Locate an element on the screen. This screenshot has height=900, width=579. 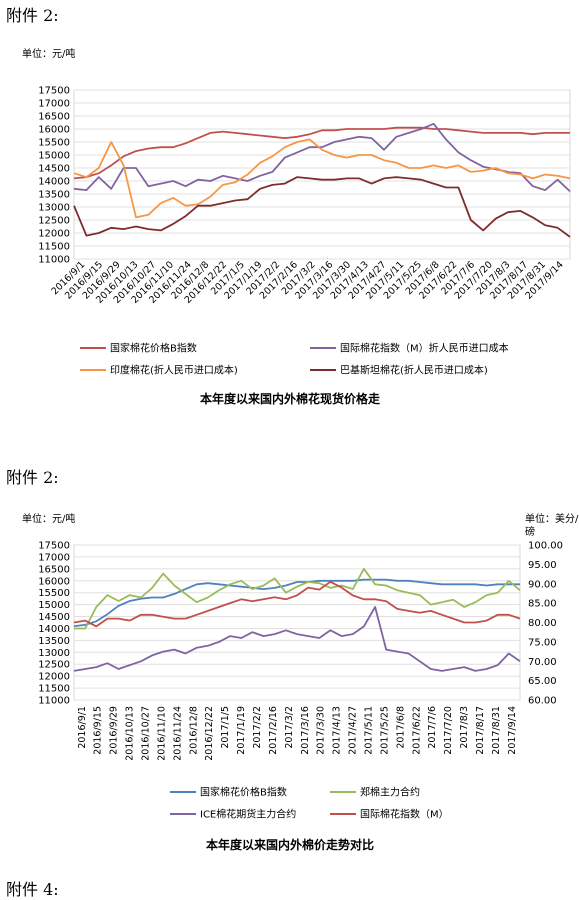
y-right-tick-label: 60.00 is located at coordinates (542, 701).